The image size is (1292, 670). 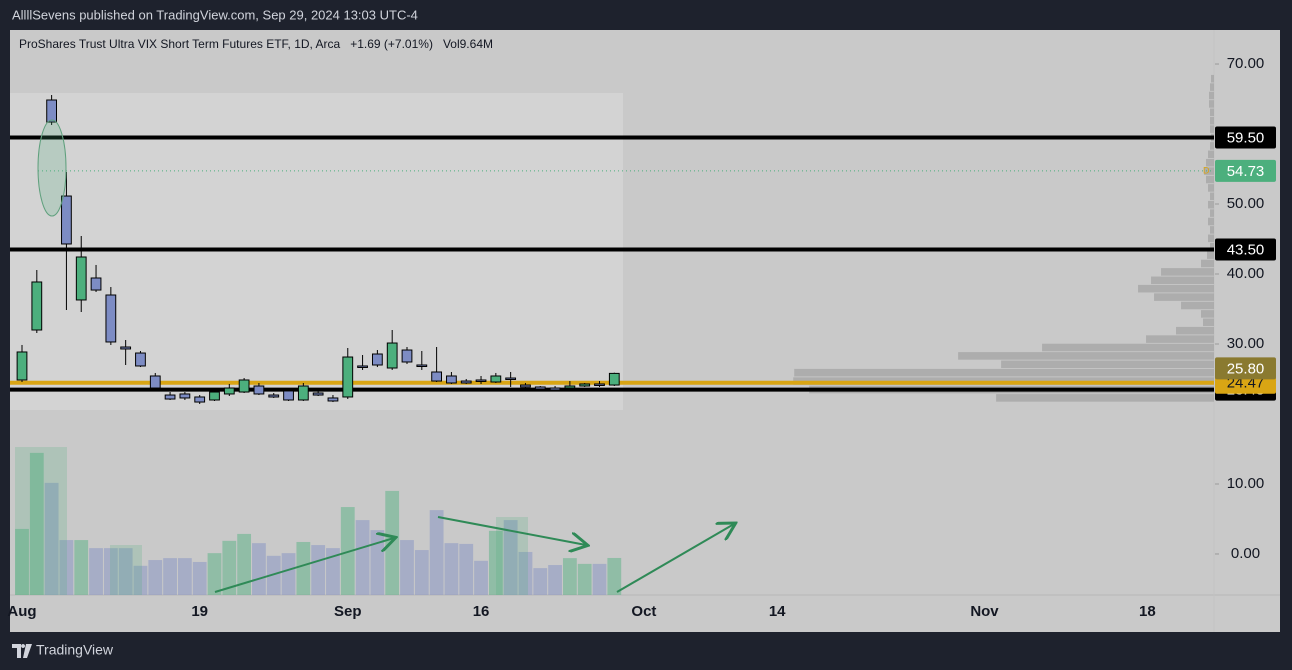 What do you see at coordinates (348, 611) in the screenshot?
I see `x-tick-label: Sep` at bounding box center [348, 611].